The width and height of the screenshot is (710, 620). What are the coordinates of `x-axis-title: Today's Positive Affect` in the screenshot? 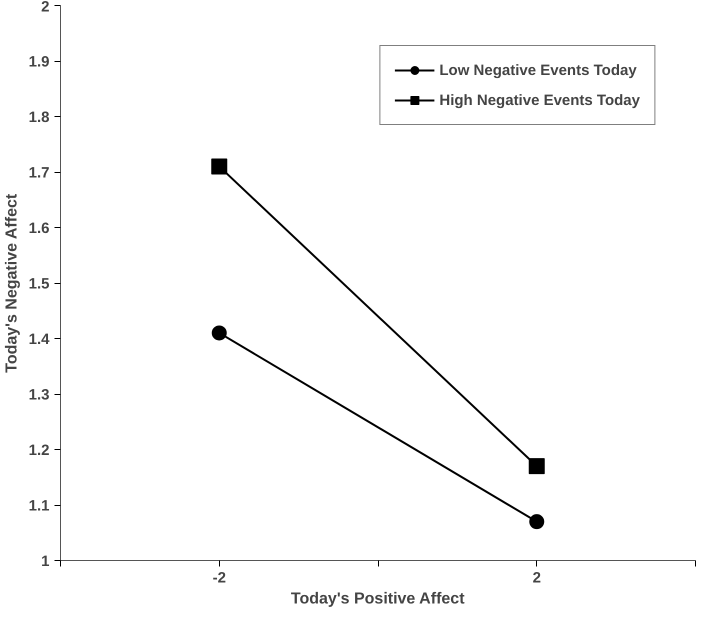 It's located at (378, 599).